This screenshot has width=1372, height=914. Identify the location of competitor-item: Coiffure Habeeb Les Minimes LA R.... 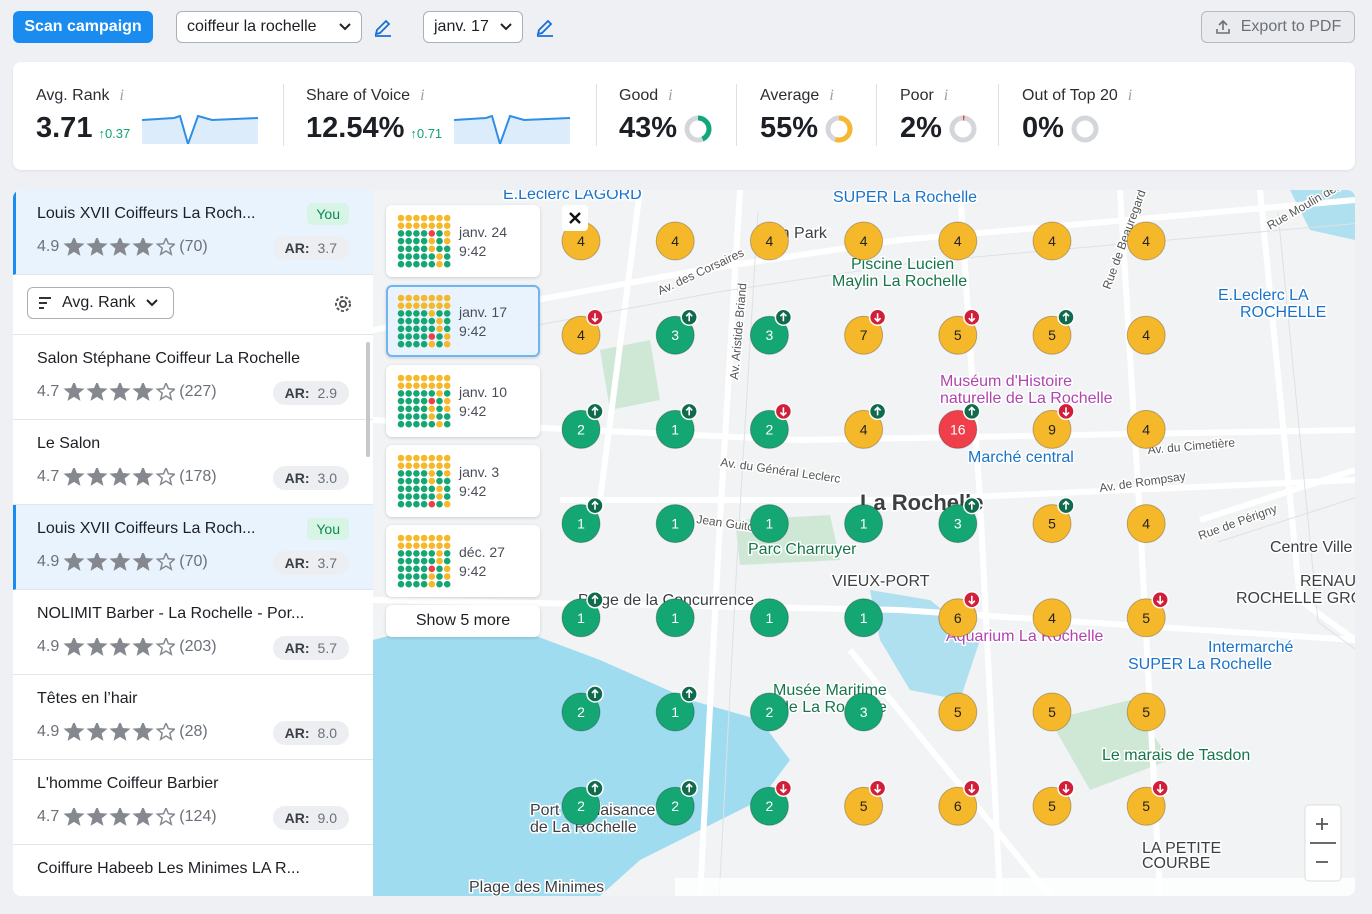
(193, 870).